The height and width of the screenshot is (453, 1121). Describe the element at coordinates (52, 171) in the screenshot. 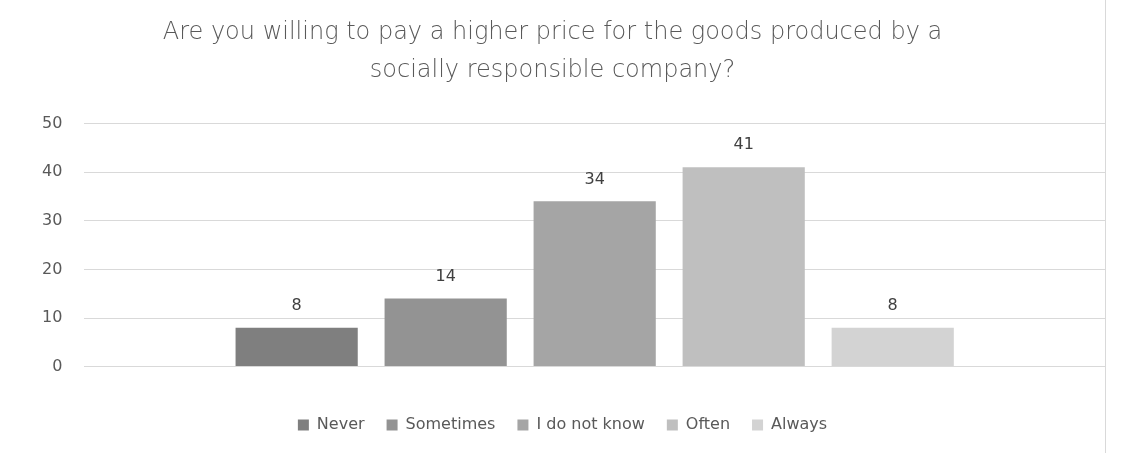

I see `y-tick-label: 40` at that location.